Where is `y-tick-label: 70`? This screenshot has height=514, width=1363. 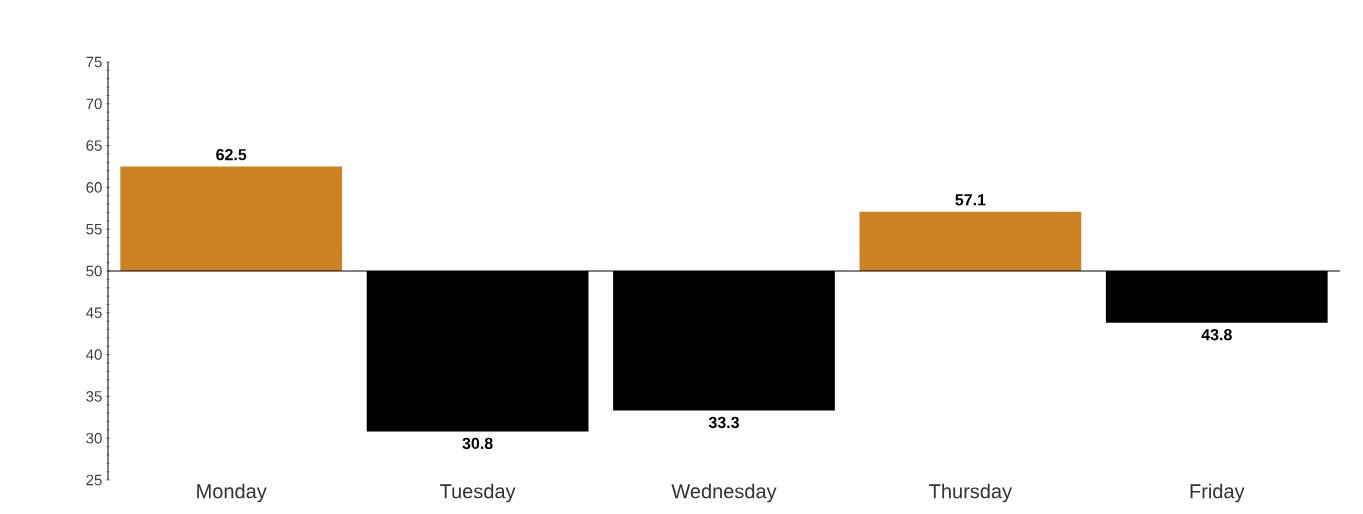 y-tick-label: 70 is located at coordinates (94, 104).